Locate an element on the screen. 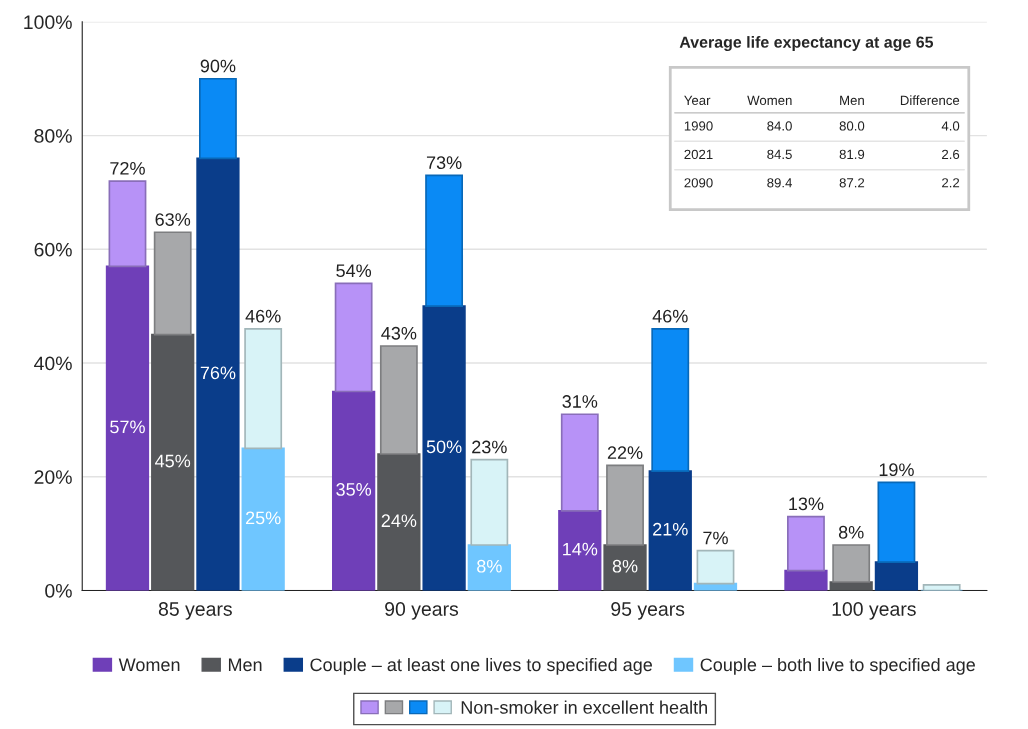 The image size is (1028, 729). annotation: 84.0 is located at coordinates (779, 126).